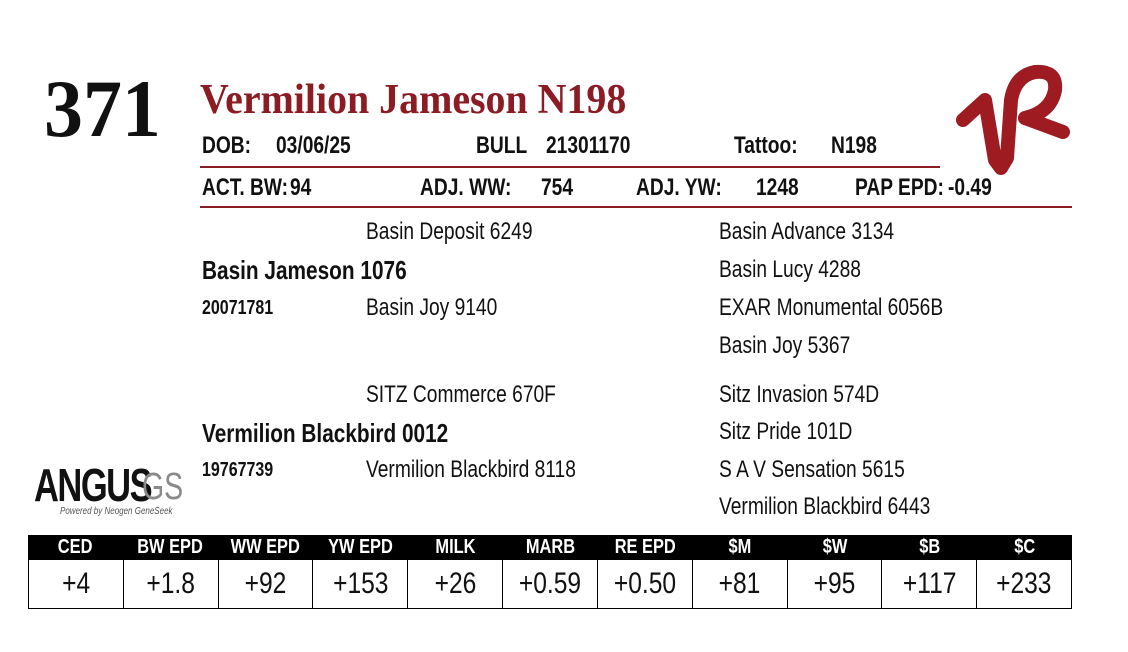 The width and height of the screenshot is (1128, 652). What do you see at coordinates (313, 145) in the screenshot?
I see `dob: 03/06/25` at bounding box center [313, 145].